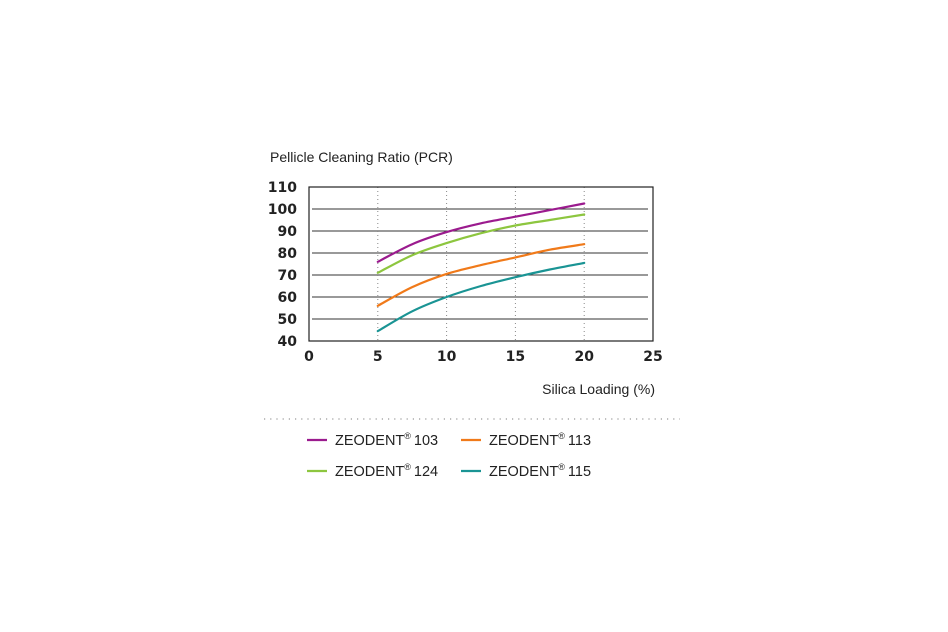 The image size is (948, 632). What do you see at coordinates (378, 357) in the screenshot?
I see `x-tick-label: 5` at bounding box center [378, 357].